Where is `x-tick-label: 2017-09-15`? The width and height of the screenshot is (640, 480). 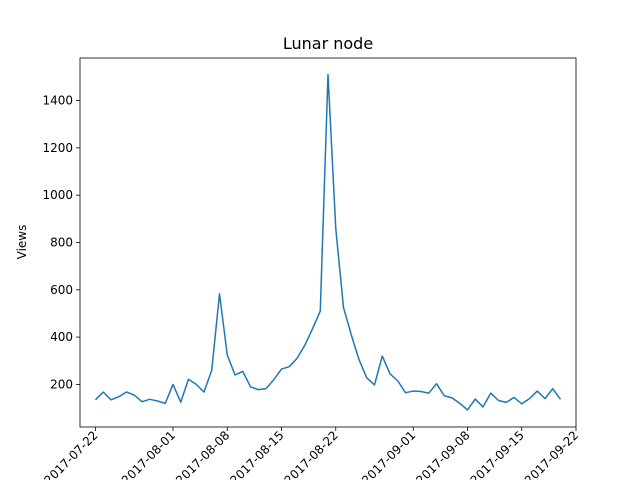
x-tick-label: 2017-09-15 is located at coordinates (497, 454).